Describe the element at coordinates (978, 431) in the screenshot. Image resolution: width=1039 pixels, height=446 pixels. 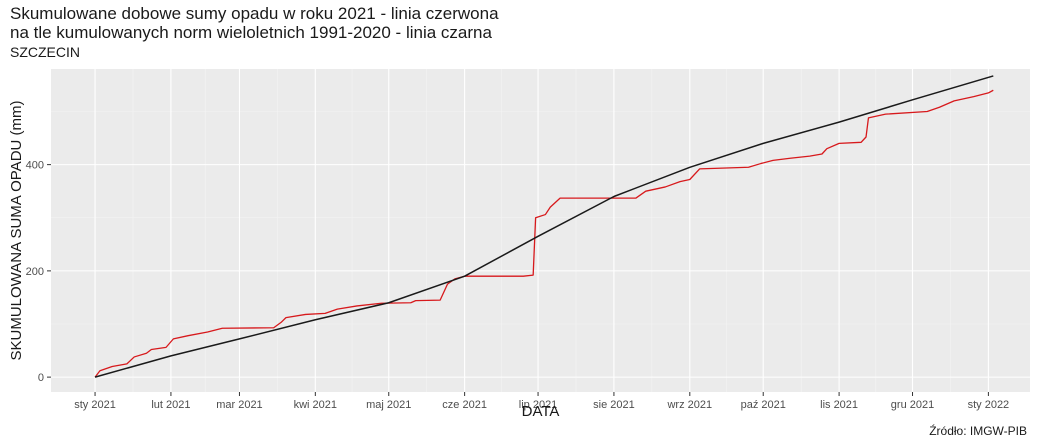
I see `source-caption: Źródło: IMGW-PIB` at that location.